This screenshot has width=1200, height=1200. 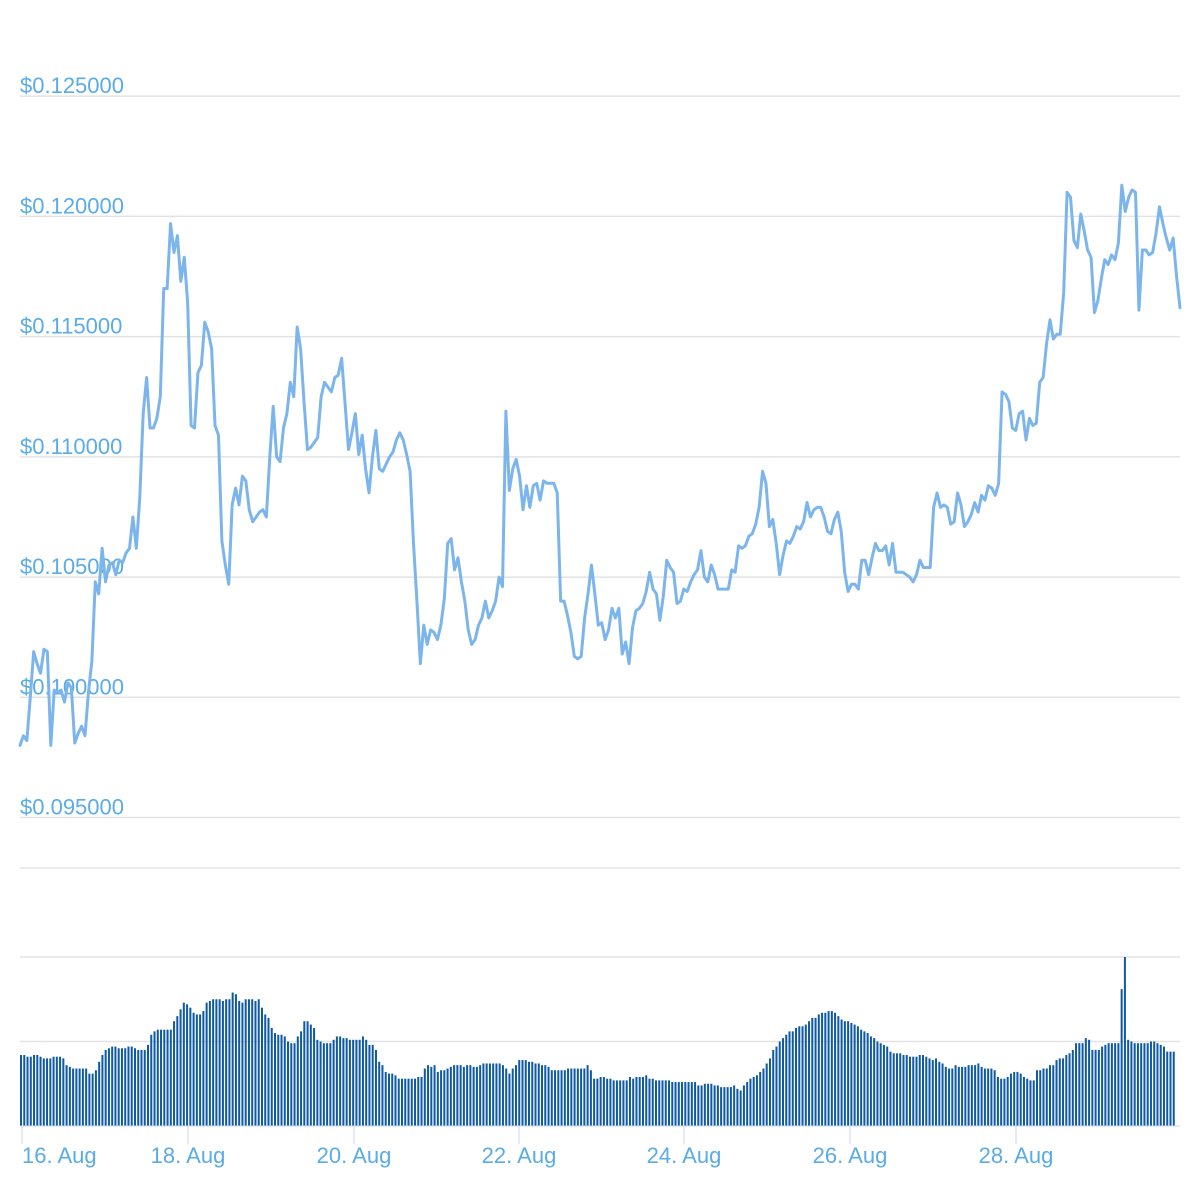 I want to click on x-tick-label: 28. Aug, so click(x=1016, y=1155).